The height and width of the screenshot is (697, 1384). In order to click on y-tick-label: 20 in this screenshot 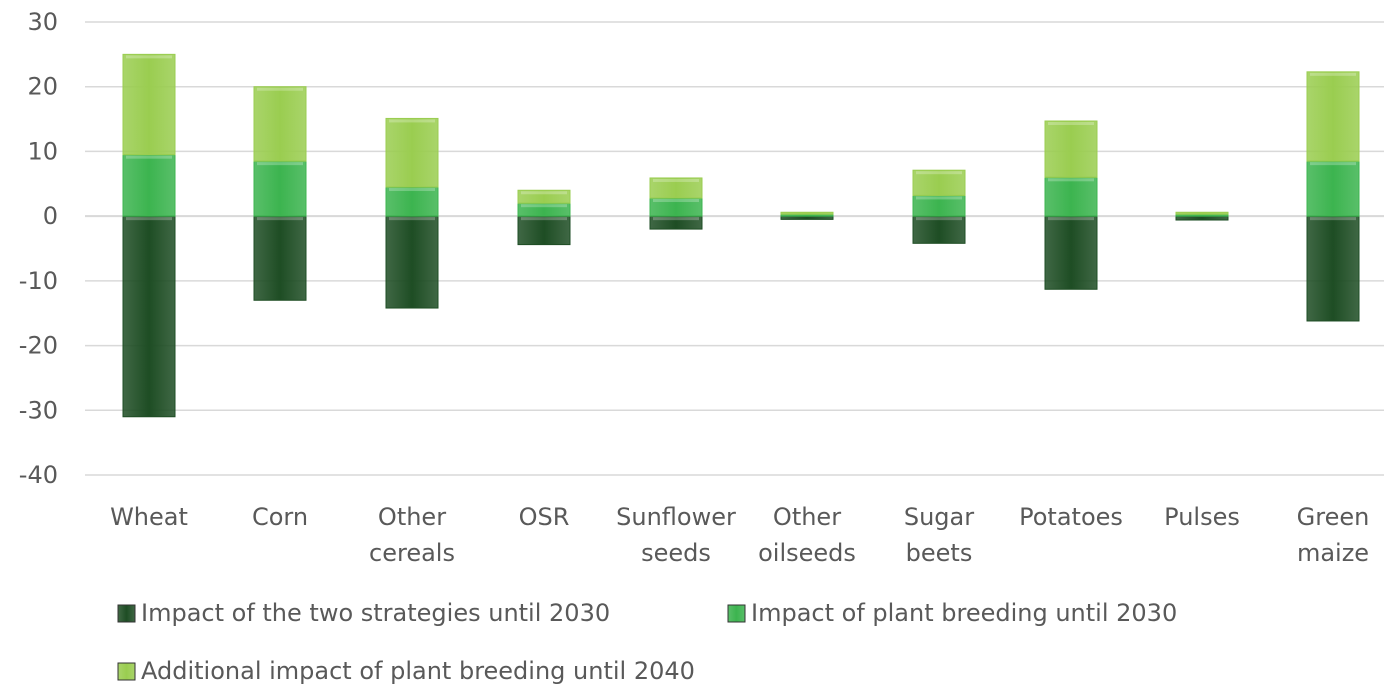, I will do `click(42, 87)`.